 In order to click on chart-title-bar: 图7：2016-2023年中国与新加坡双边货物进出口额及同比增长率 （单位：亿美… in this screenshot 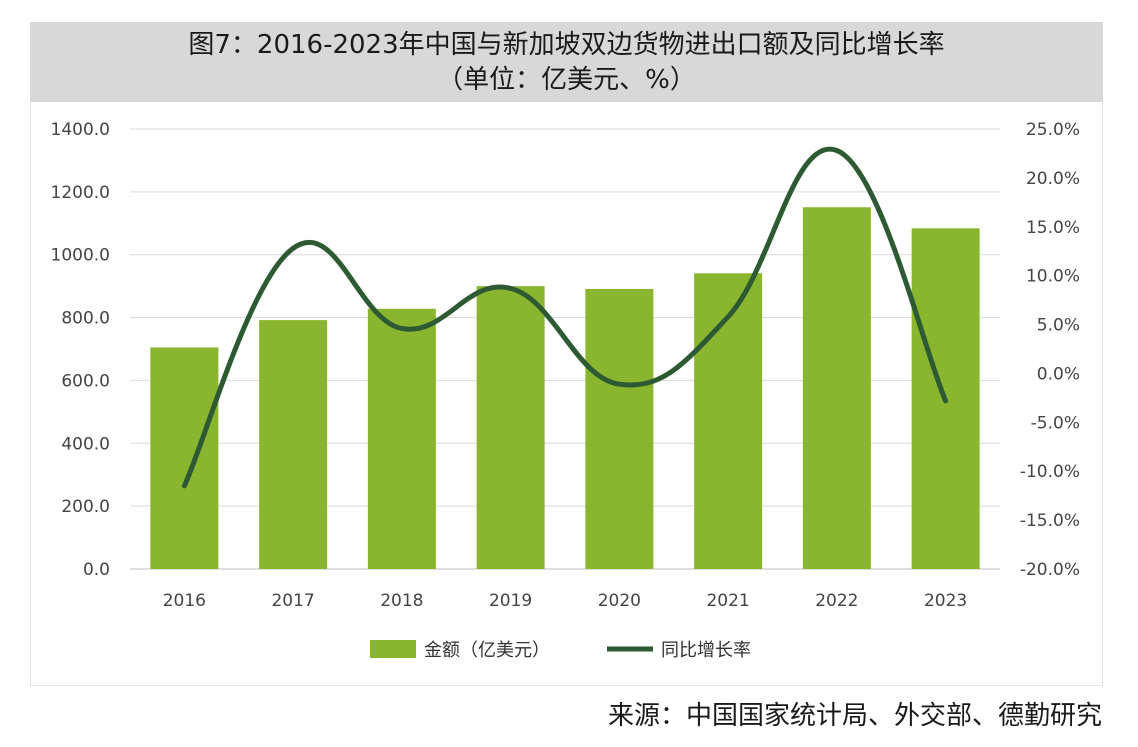, I will do `click(566, 62)`.